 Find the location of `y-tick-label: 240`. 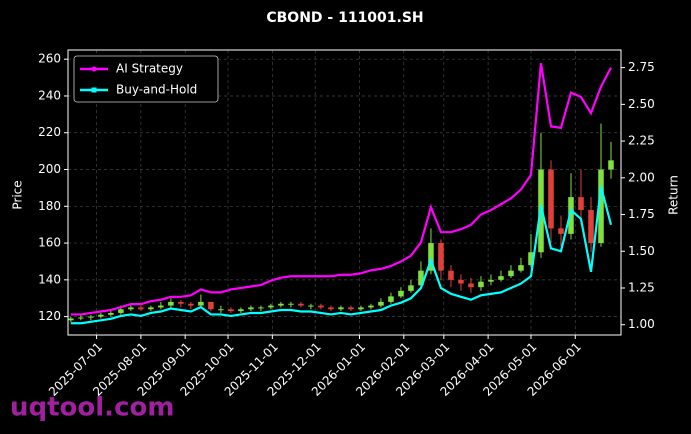

y-tick-label: 240 is located at coordinates (49, 95).